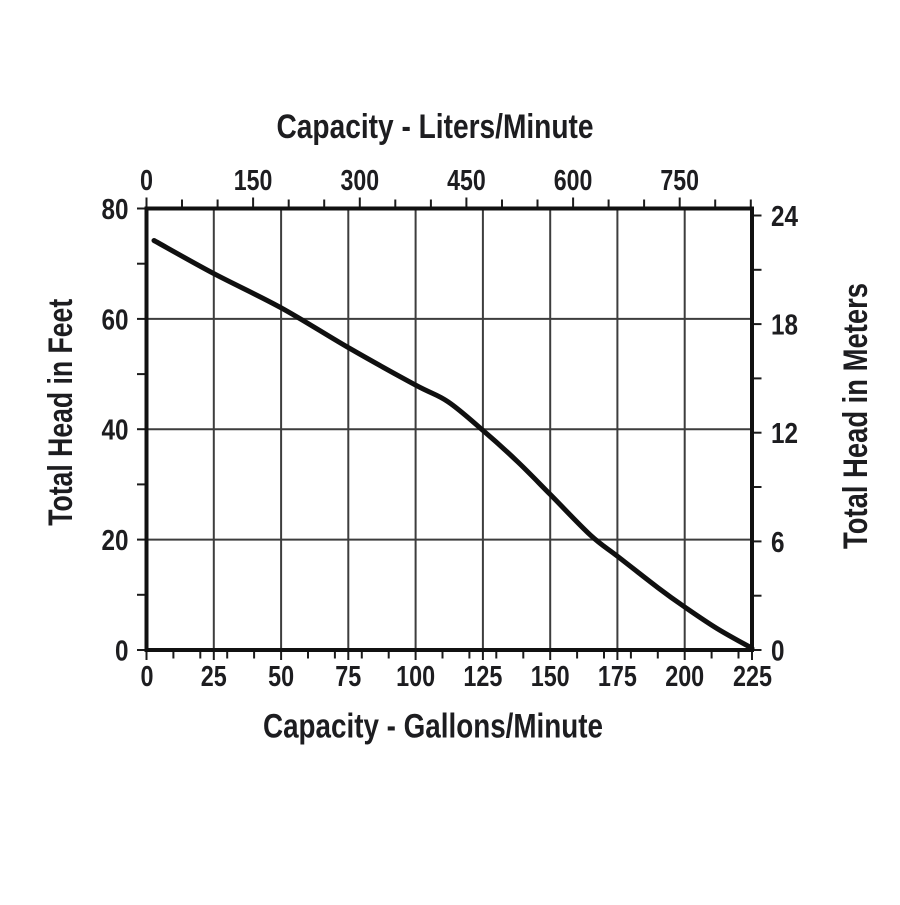  What do you see at coordinates (684, 677) in the screenshot?
I see `svg-text: 200` at bounding box center [684, 677].